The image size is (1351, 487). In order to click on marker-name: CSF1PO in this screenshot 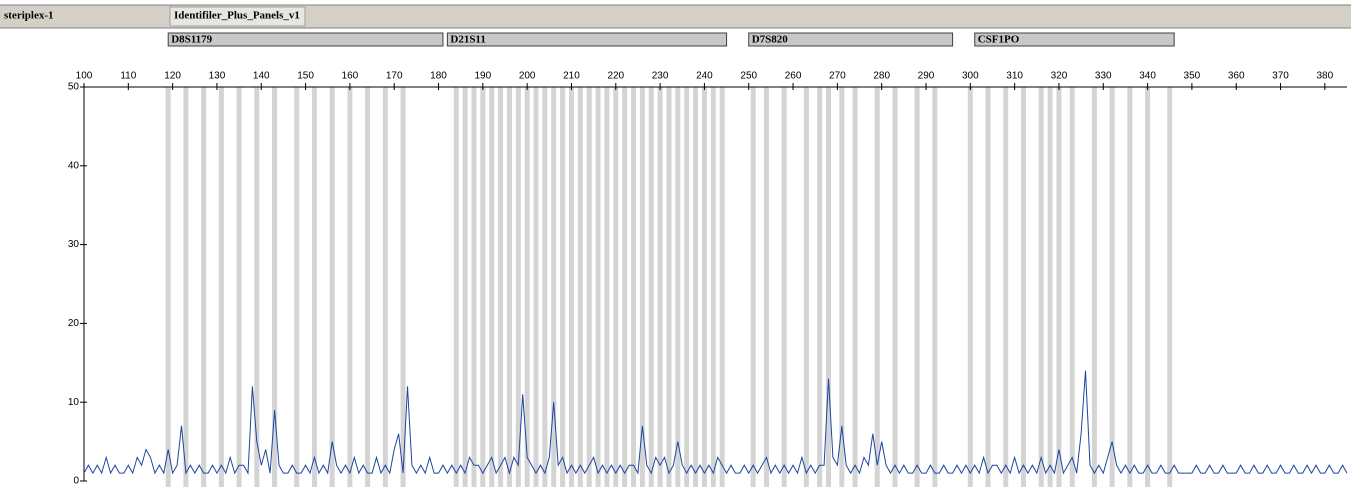, I will do `click(999, 40)`.